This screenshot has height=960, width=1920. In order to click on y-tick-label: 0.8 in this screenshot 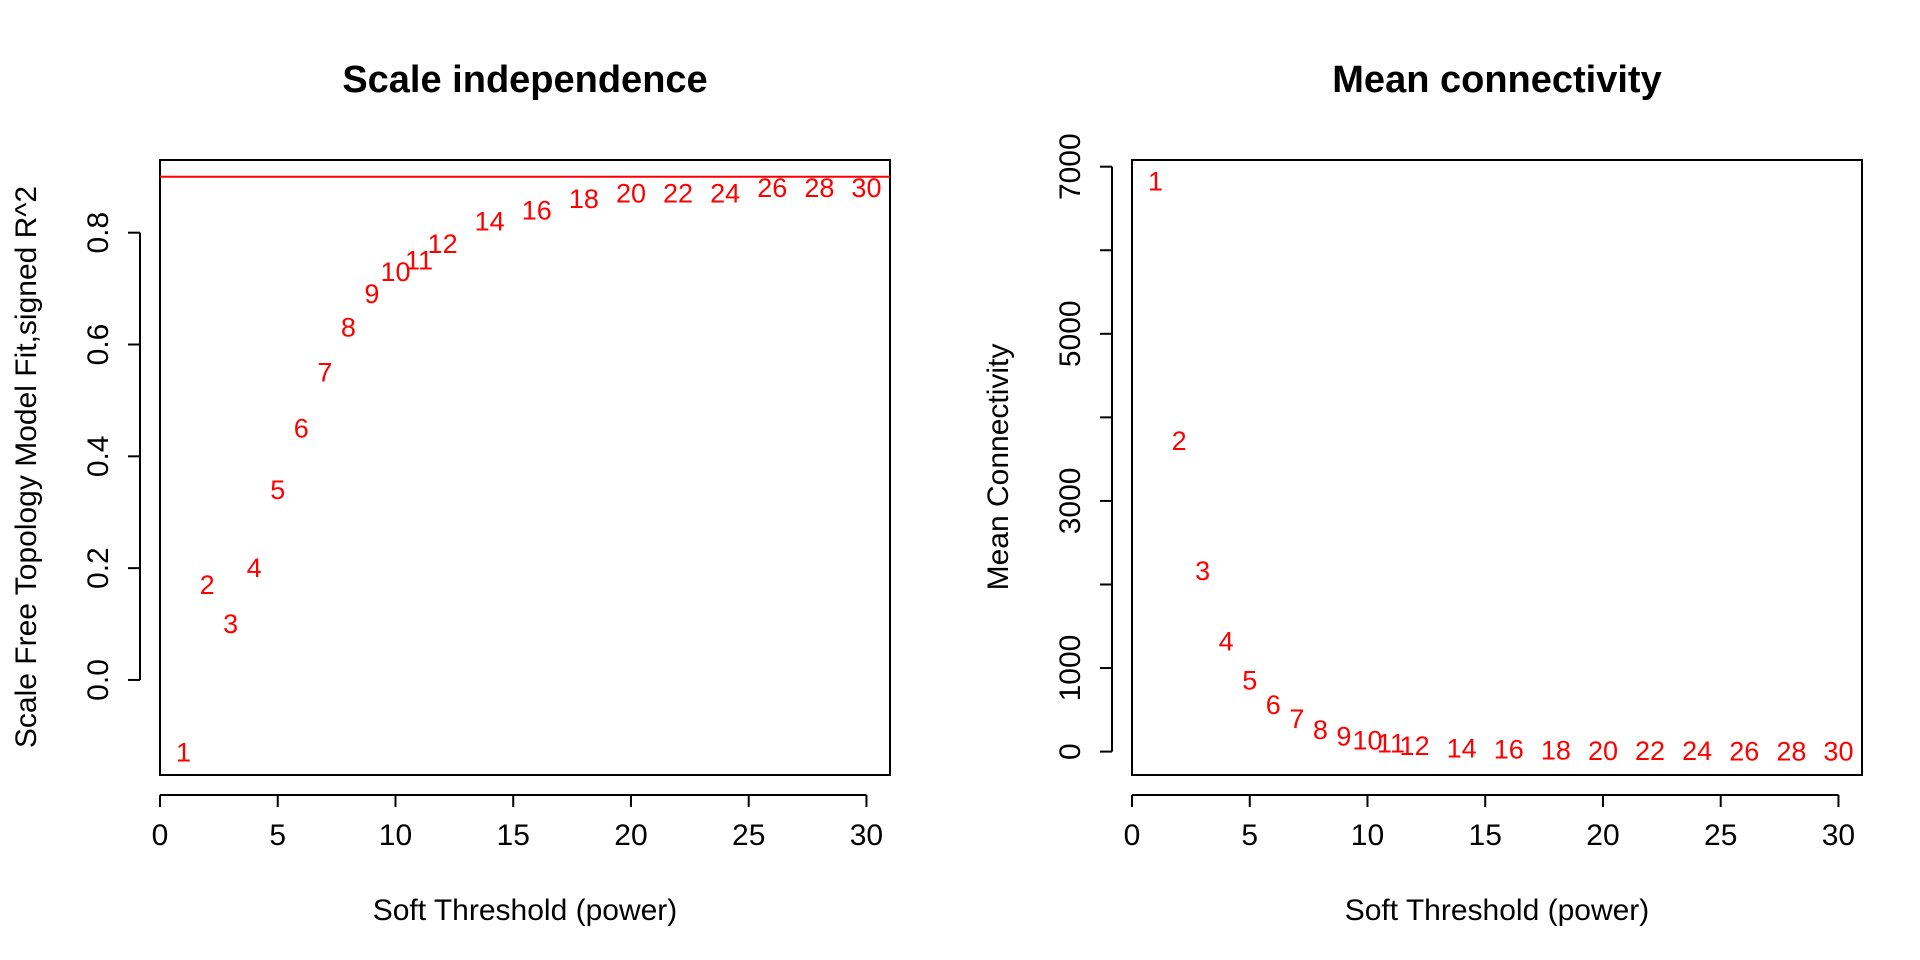, I will do `click(98, 233)`.